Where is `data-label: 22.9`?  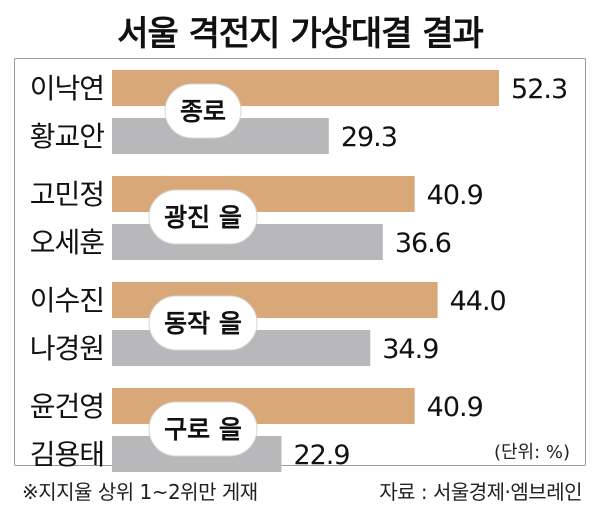 data-label: 22.9 is located at coordinates (321, 455).